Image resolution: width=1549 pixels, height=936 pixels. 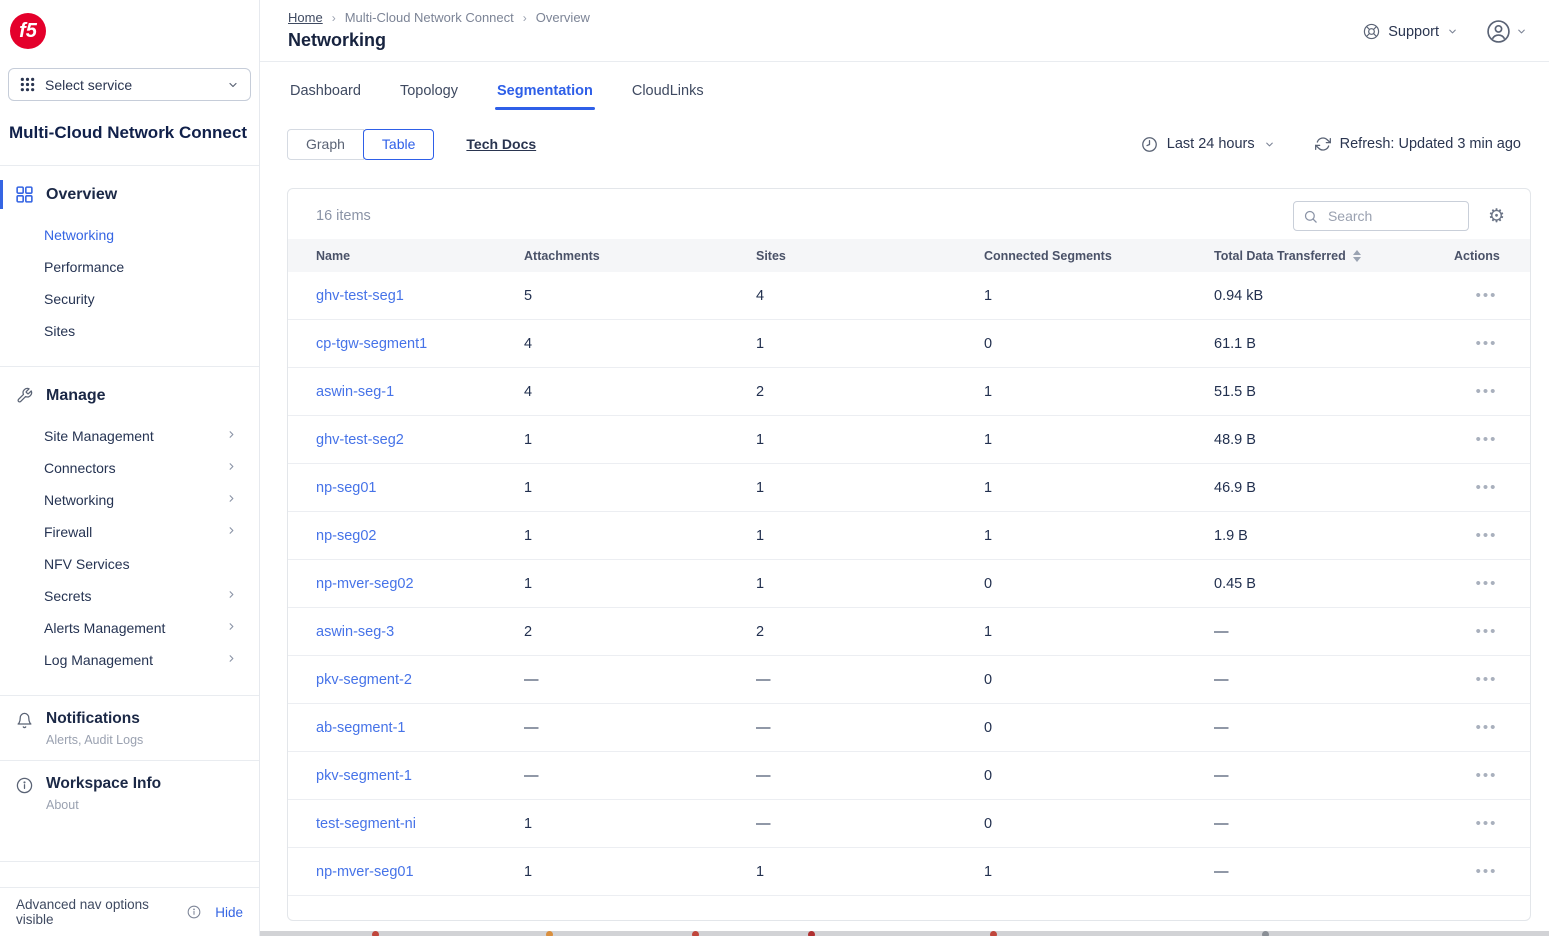 What do you see at coordinates (129, 436) in the screenshot?
I see `sidebar-item-site-management: Site Management` at bounding box center [129, 436].